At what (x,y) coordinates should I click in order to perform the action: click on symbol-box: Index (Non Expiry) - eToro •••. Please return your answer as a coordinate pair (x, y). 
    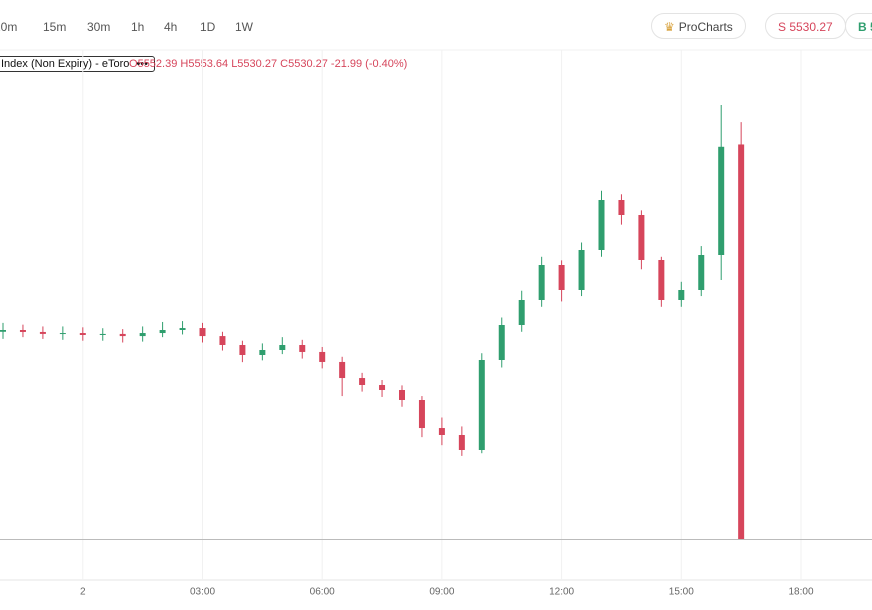
    Looking at the image, I should click on (78, 64).